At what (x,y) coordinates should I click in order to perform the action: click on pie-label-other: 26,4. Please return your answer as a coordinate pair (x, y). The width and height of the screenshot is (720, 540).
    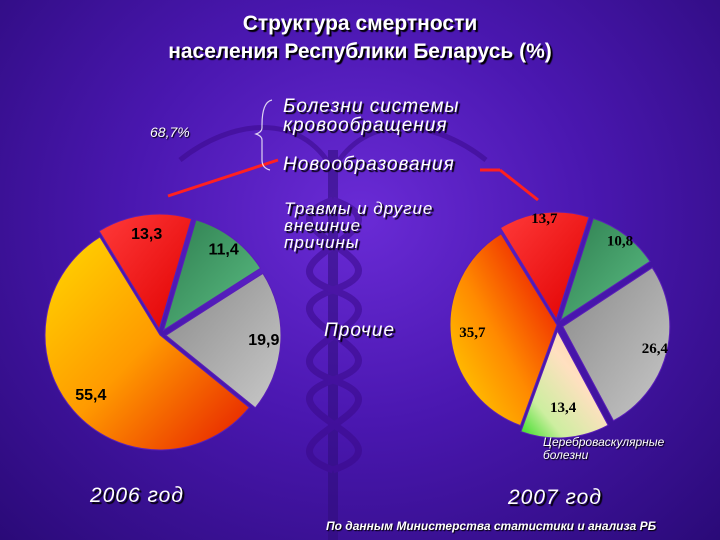
    Looking at the image, I should click on (655, 349).